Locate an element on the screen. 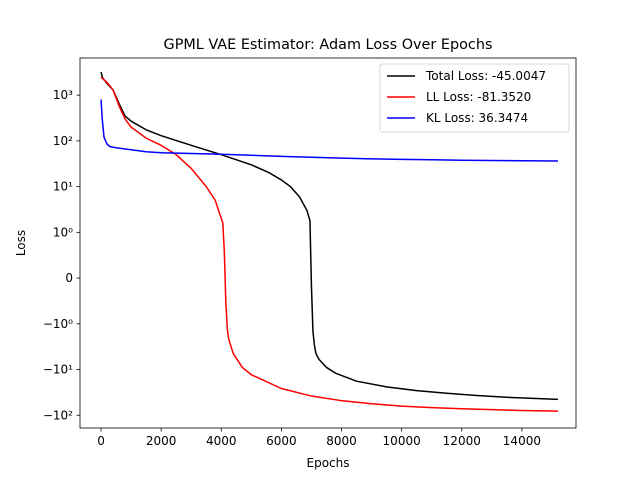 The image size is (640, 480). x-tick-label: 10000 is located at coordinates (402, 441).